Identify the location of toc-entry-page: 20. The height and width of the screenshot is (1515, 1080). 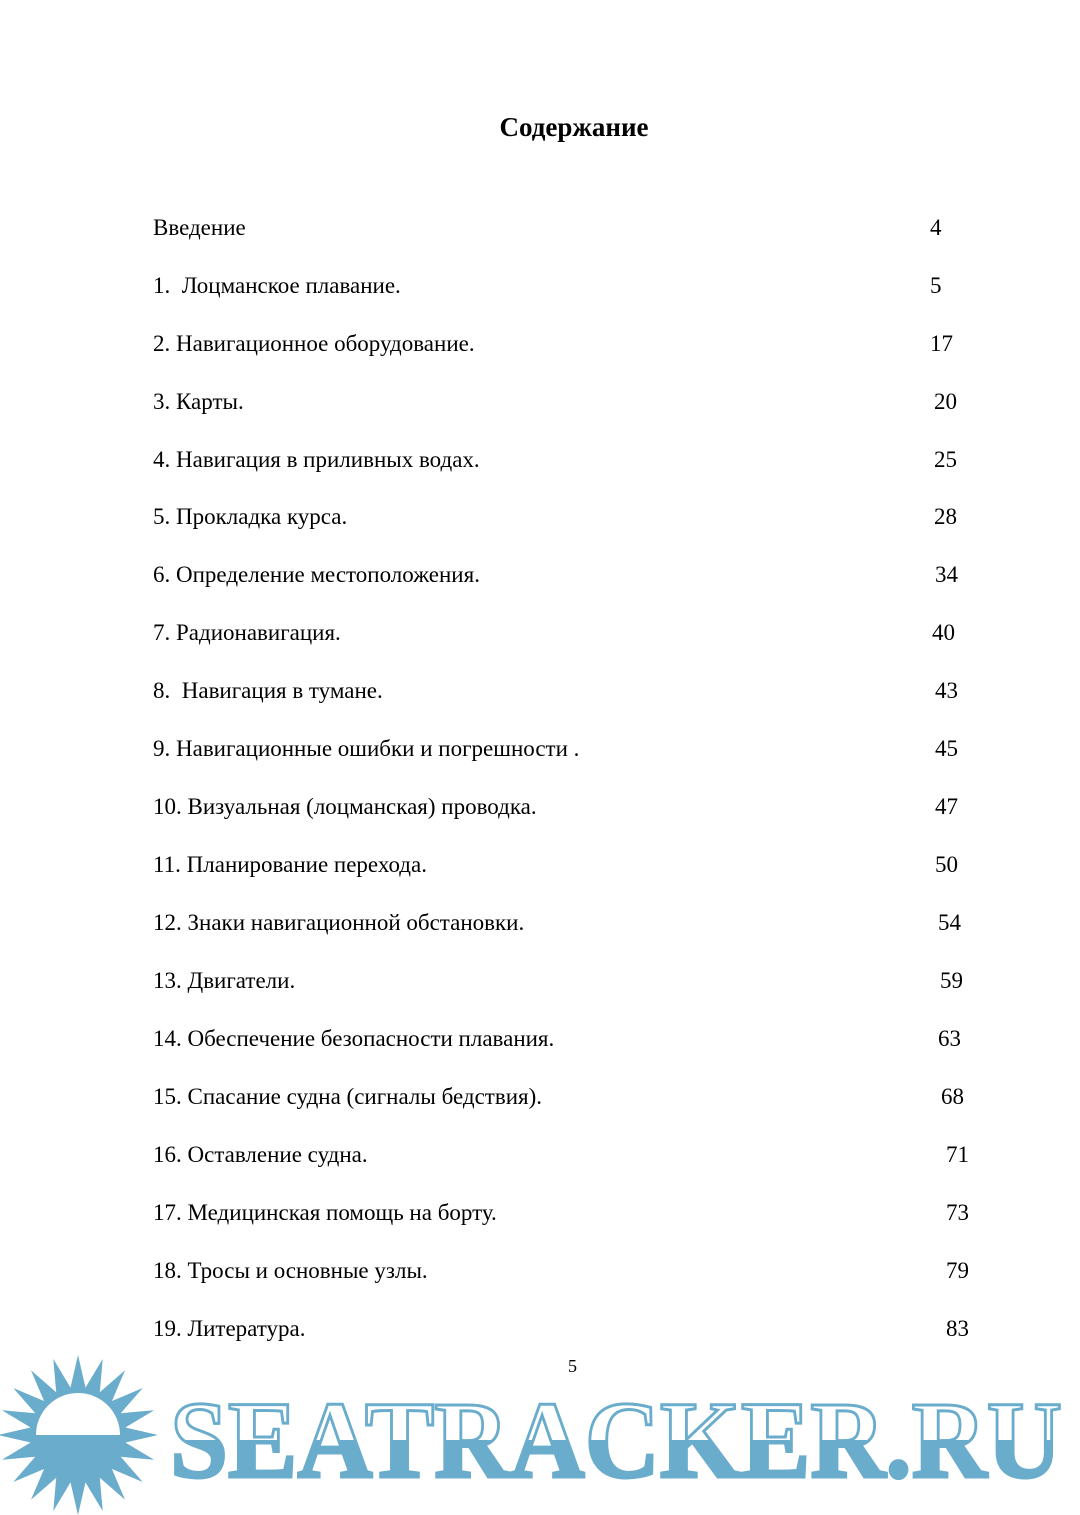
(945, 401).